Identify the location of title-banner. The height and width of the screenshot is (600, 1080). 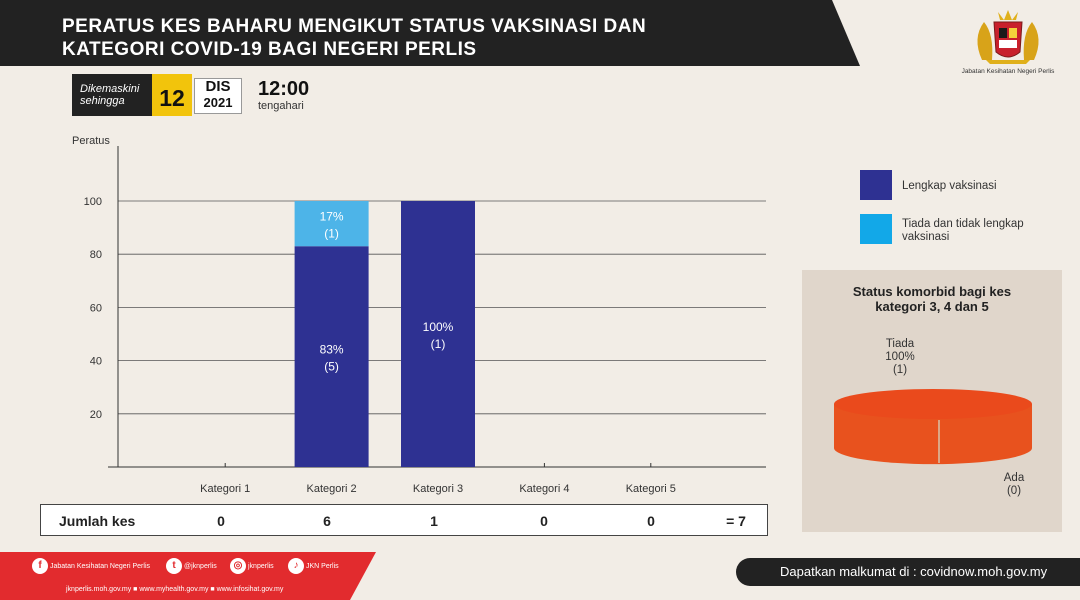
(430, 33).